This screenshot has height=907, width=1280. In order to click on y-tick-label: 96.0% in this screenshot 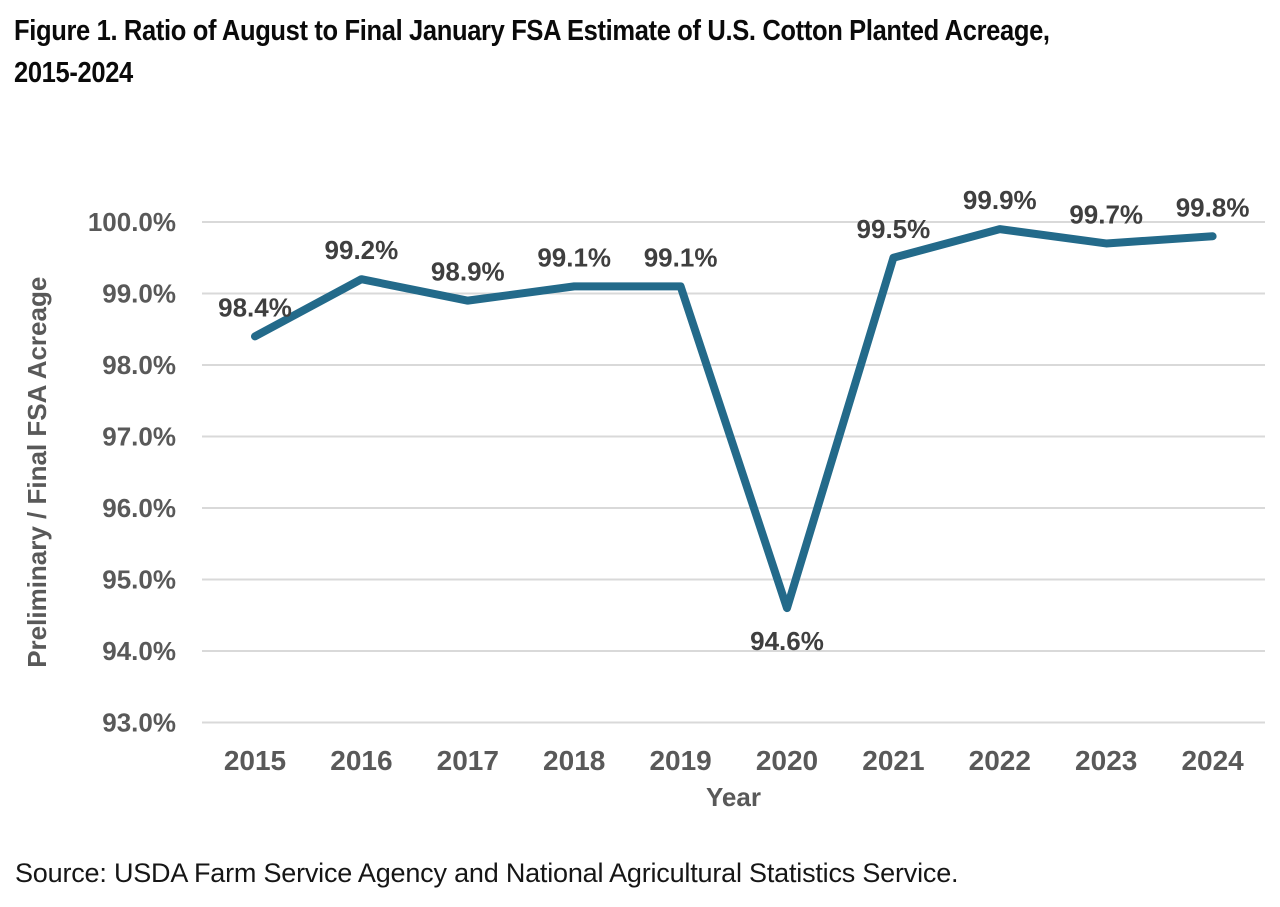, I will do `click(139, 508)`.